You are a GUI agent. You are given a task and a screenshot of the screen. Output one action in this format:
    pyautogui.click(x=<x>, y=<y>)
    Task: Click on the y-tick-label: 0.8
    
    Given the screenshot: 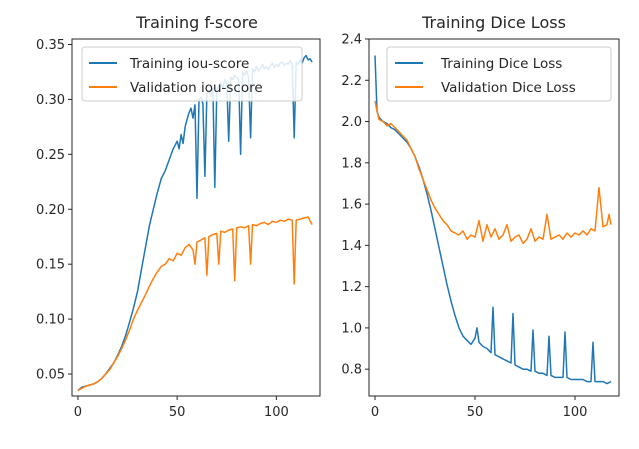 What is the action you would take?
    pyautogui.click(x=351, y=370)
    